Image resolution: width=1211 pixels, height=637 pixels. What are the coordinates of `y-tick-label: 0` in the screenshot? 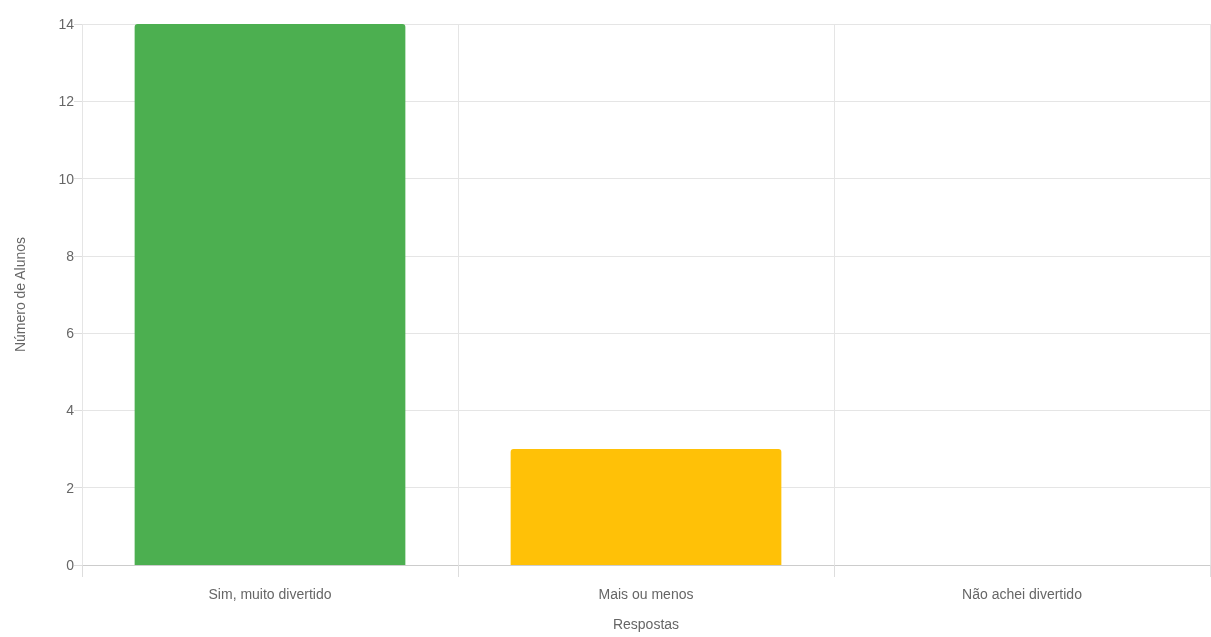 It's located at (70, 565).